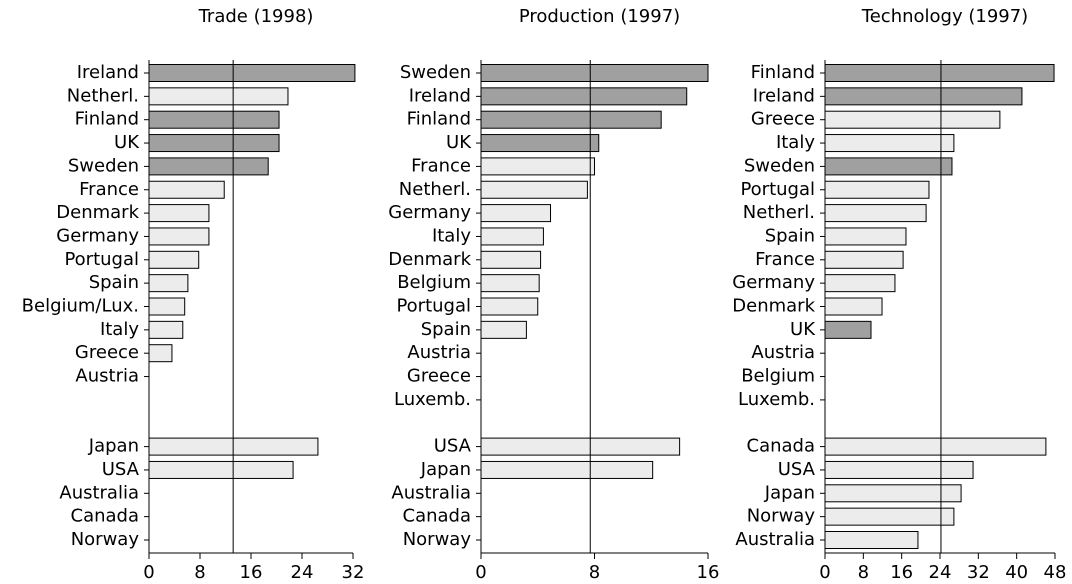 This screenshot has height=584, width=1072. What do you see at coordinates (80, 306) in the screenshot?
I see `y-tick-label: Belgium/Lux.` at bounding box center [80, 306].